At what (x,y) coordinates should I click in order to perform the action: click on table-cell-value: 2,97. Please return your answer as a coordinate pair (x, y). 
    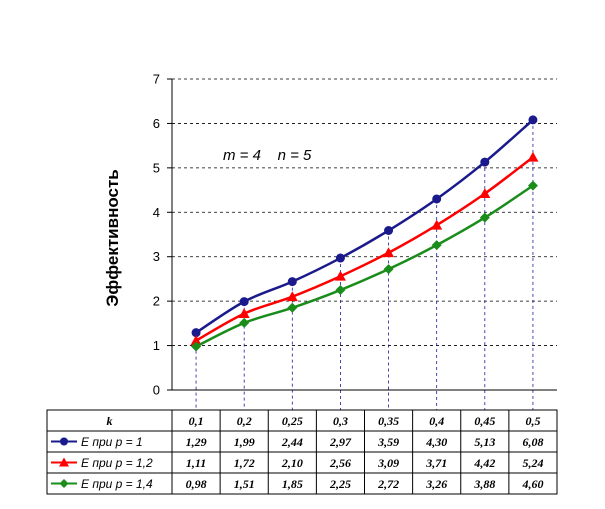
    Looking at the image, I should click on (340, 442).